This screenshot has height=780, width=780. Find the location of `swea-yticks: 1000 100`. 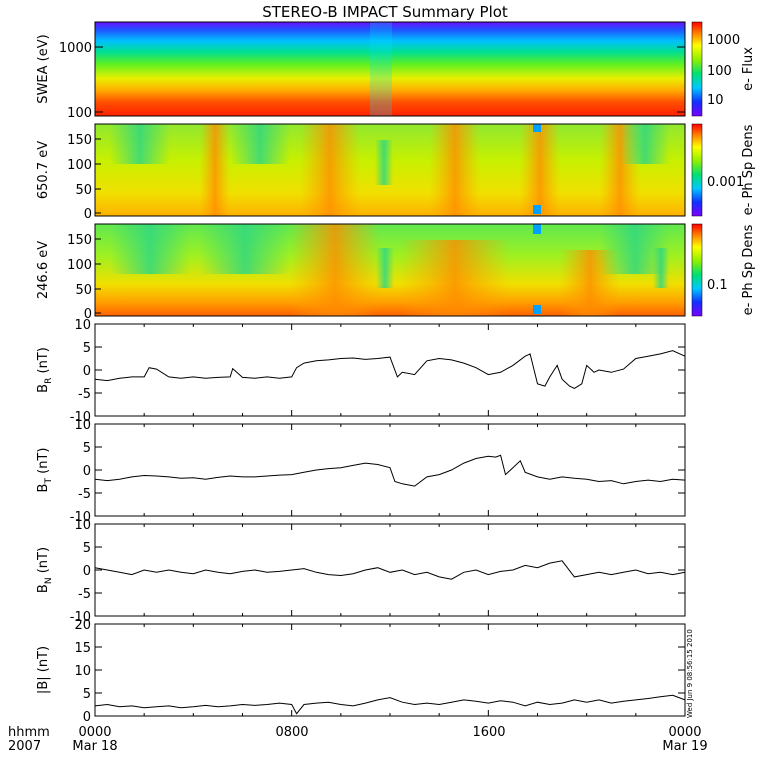

swea-yticks: 1000 100 is located at coordinates (372, 81).